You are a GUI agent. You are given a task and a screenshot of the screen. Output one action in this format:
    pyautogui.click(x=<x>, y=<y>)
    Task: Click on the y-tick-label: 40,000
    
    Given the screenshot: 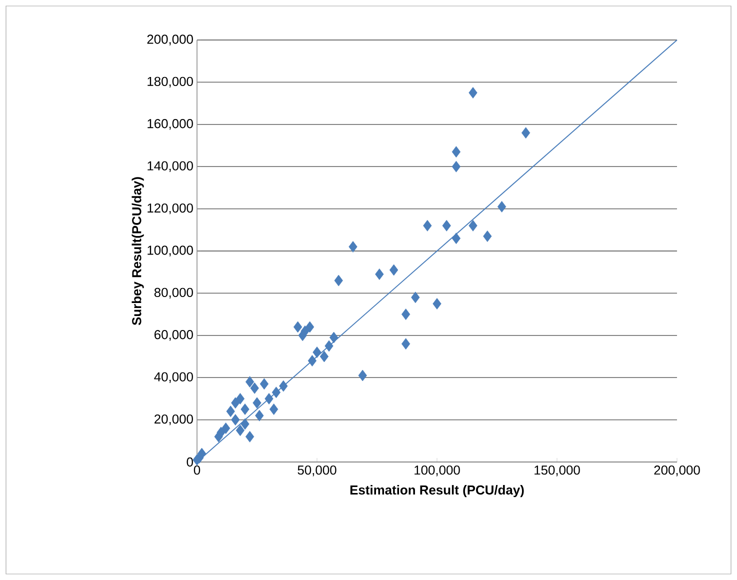 What is the action you would take?
    pyautogui.click(x=173, y=377)
    